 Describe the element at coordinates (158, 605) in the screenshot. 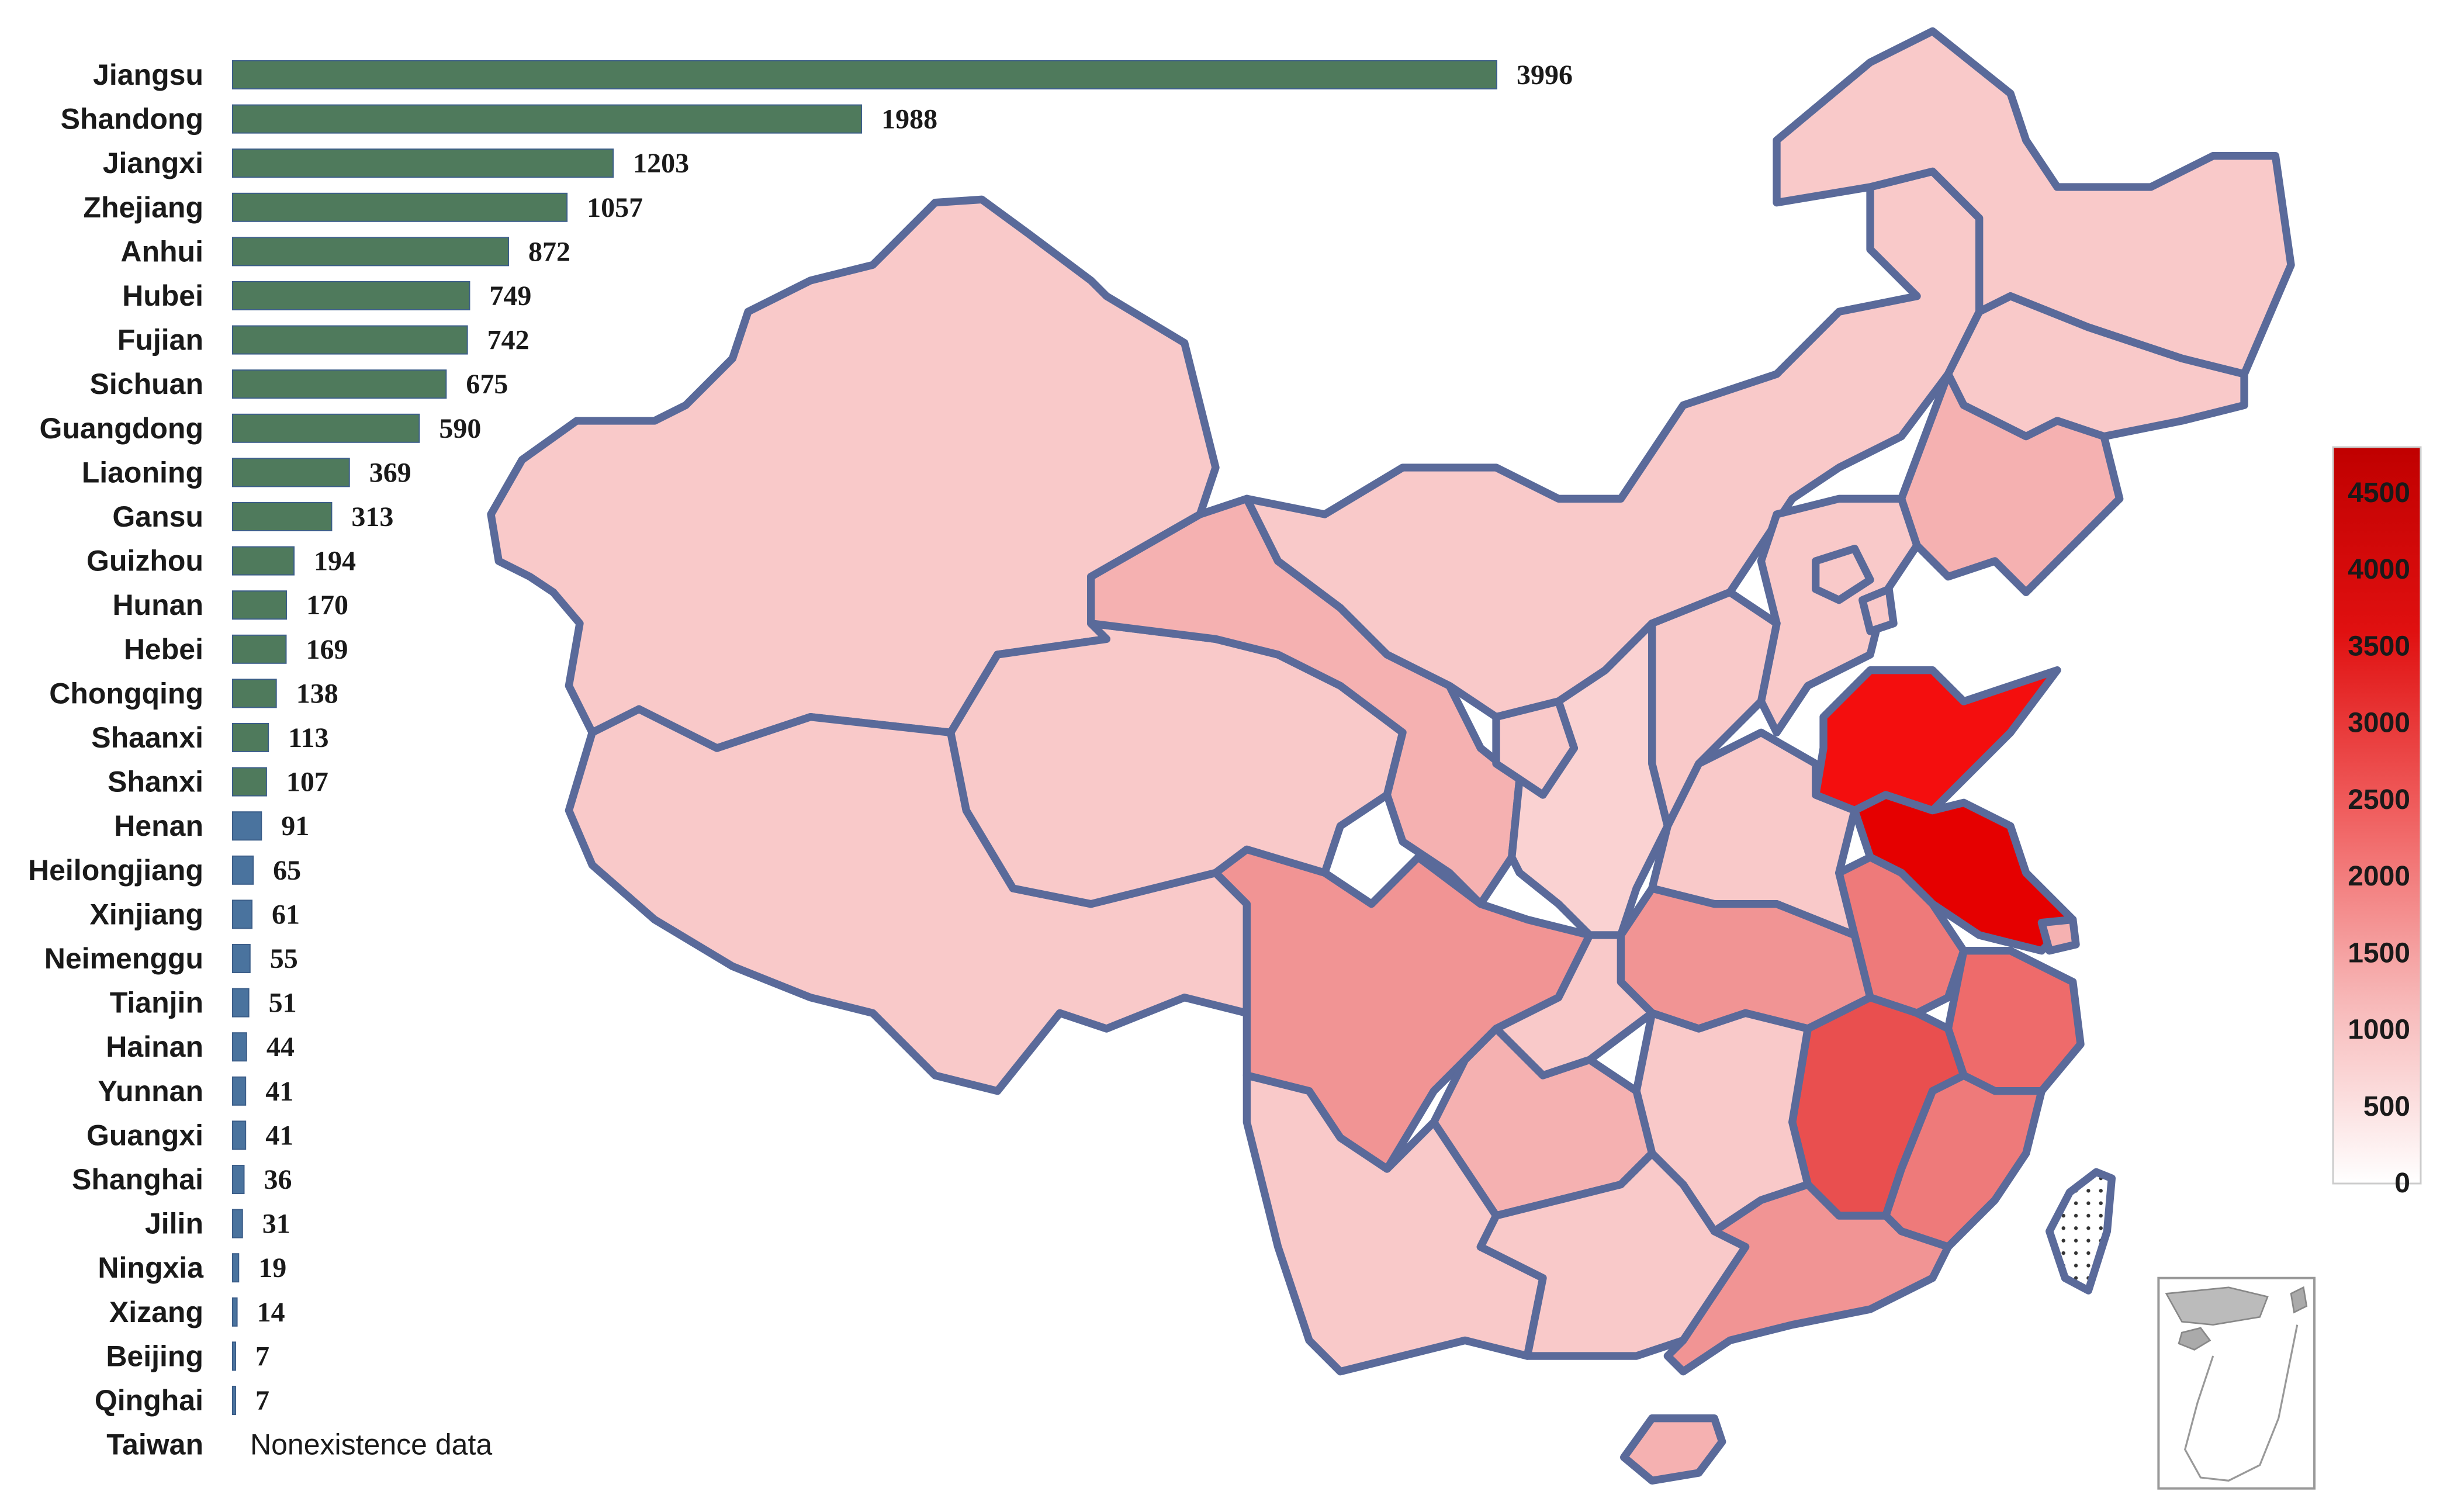

I see `category-label: Hunan` at that location.